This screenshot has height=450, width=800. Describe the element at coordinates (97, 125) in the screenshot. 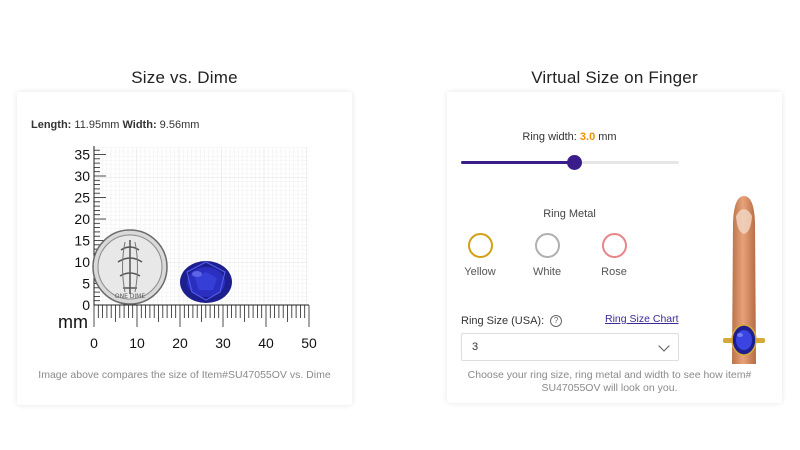

I see `length-value: 11.95mm` at that location.